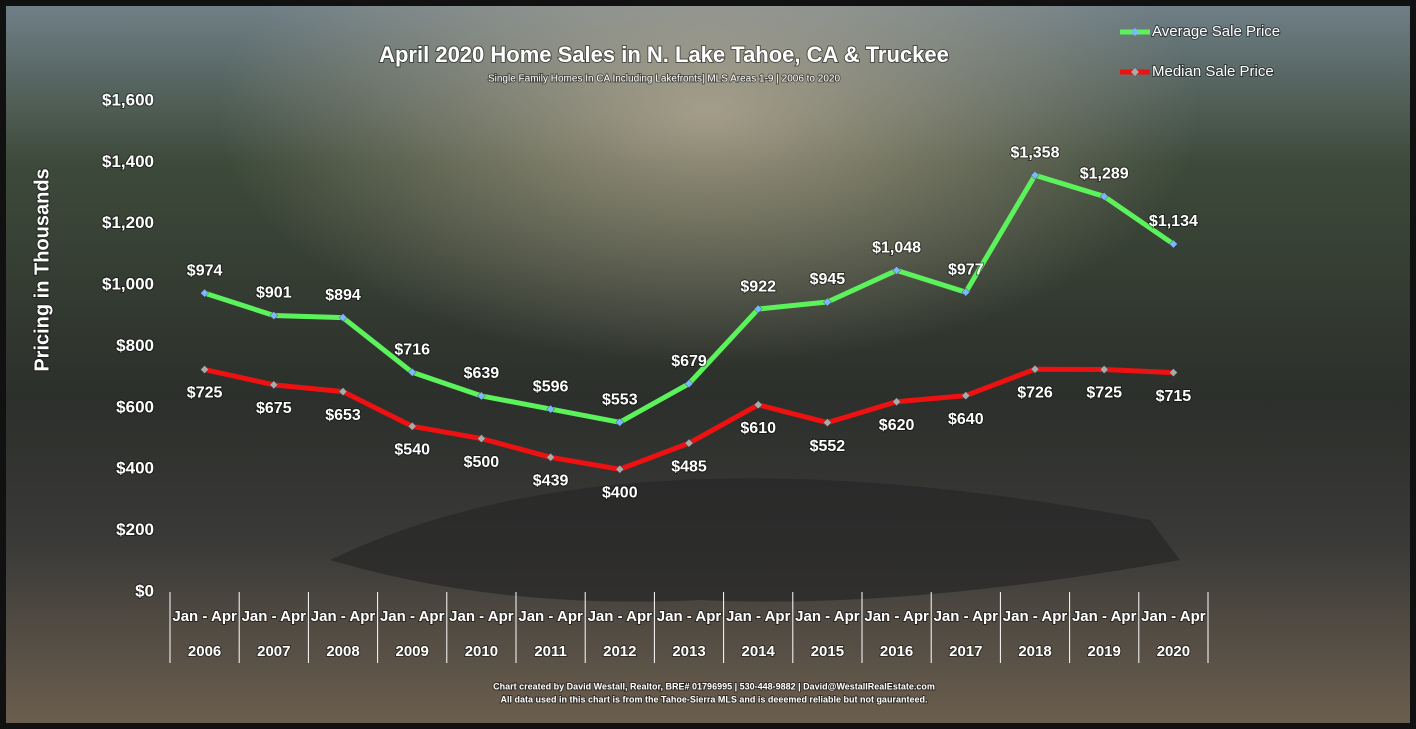  Describe the element at coordinates (551, 386) in the screenshot. I see `data-label: $596` at that location.